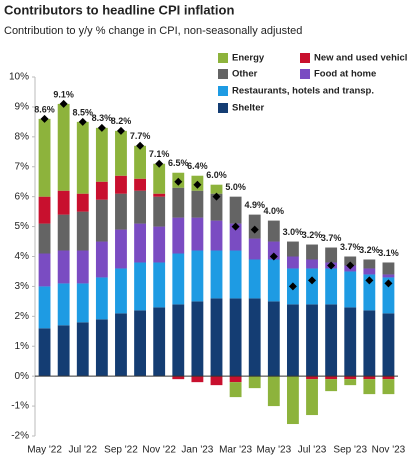  What do you see at coordinates (22, 136) in the screenshot?
I see `y-tick-label: 8%` at bounding box center [22, 136].